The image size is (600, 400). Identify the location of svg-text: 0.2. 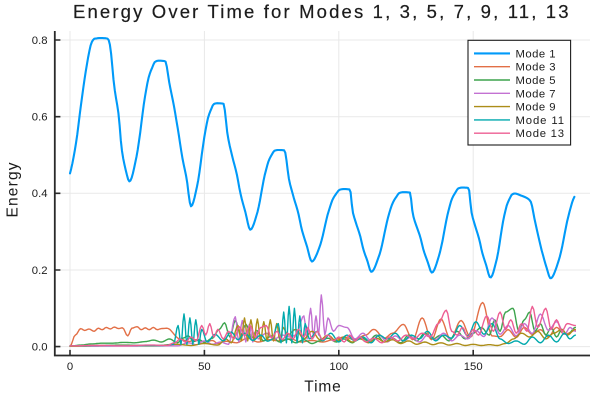
(40, 271).